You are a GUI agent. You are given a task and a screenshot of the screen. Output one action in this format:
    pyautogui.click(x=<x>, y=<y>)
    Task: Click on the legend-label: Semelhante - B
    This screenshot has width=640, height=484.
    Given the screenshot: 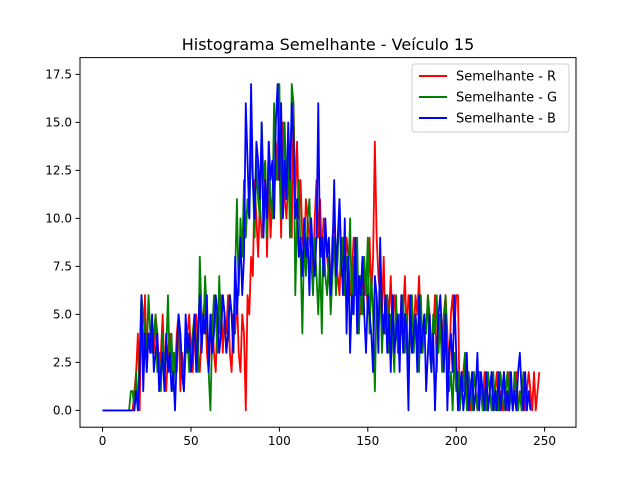 What is the action you would take?
    pyautogui.click(x=506, y=119)
    